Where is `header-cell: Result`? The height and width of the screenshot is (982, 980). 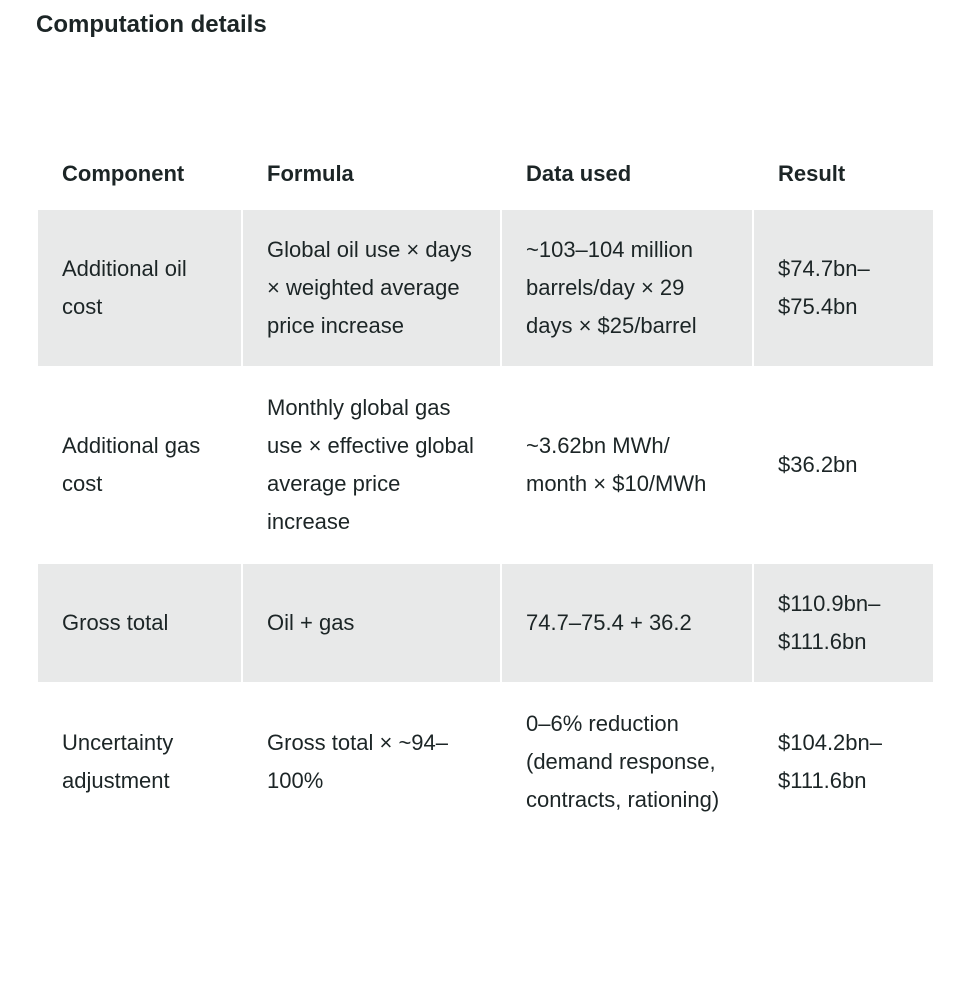 header-cell: Result is located at coordinates (812, 173).